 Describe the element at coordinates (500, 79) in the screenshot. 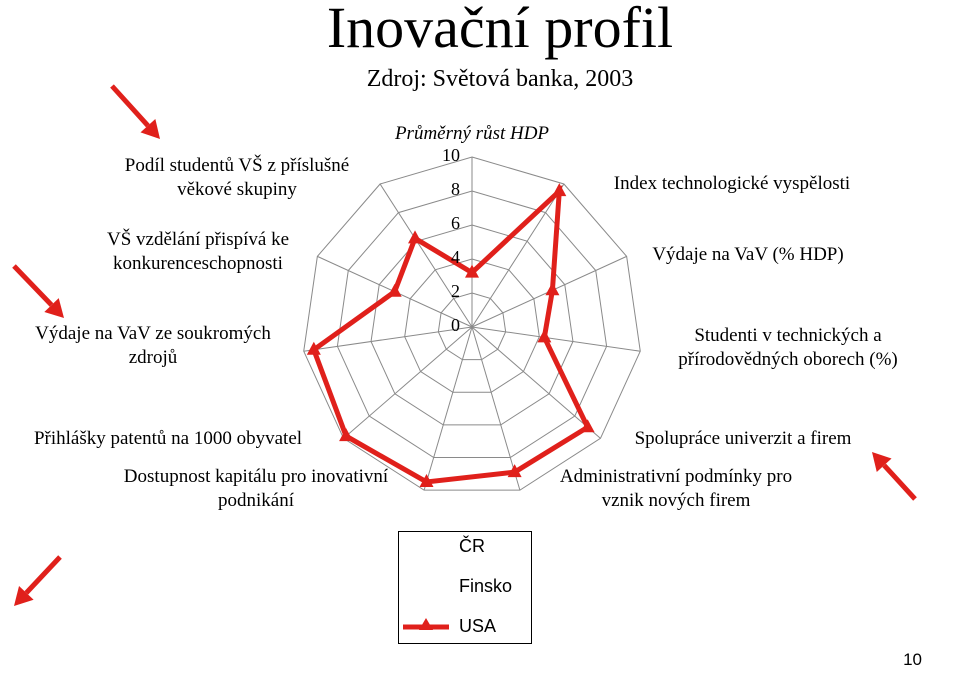

I see `source-subtitle: Zdroj: Světová banka, 2003` at that location.